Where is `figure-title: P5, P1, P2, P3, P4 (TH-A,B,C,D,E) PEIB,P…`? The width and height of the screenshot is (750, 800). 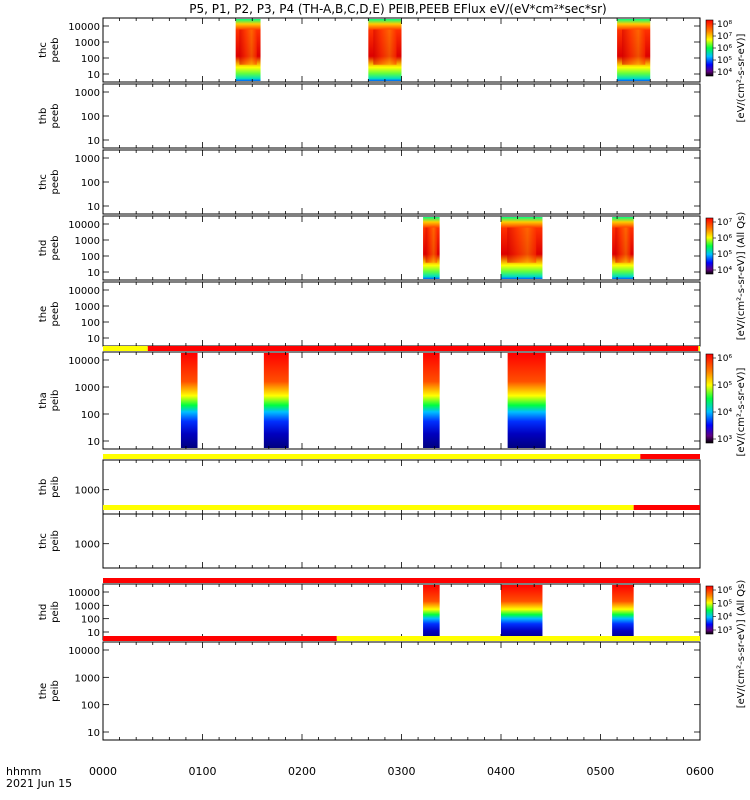
figure-title: P5, P1, P2, P3, P4 (TH-A,B,C,D,E) PEIB,P… is located at coordinates (397, 9).